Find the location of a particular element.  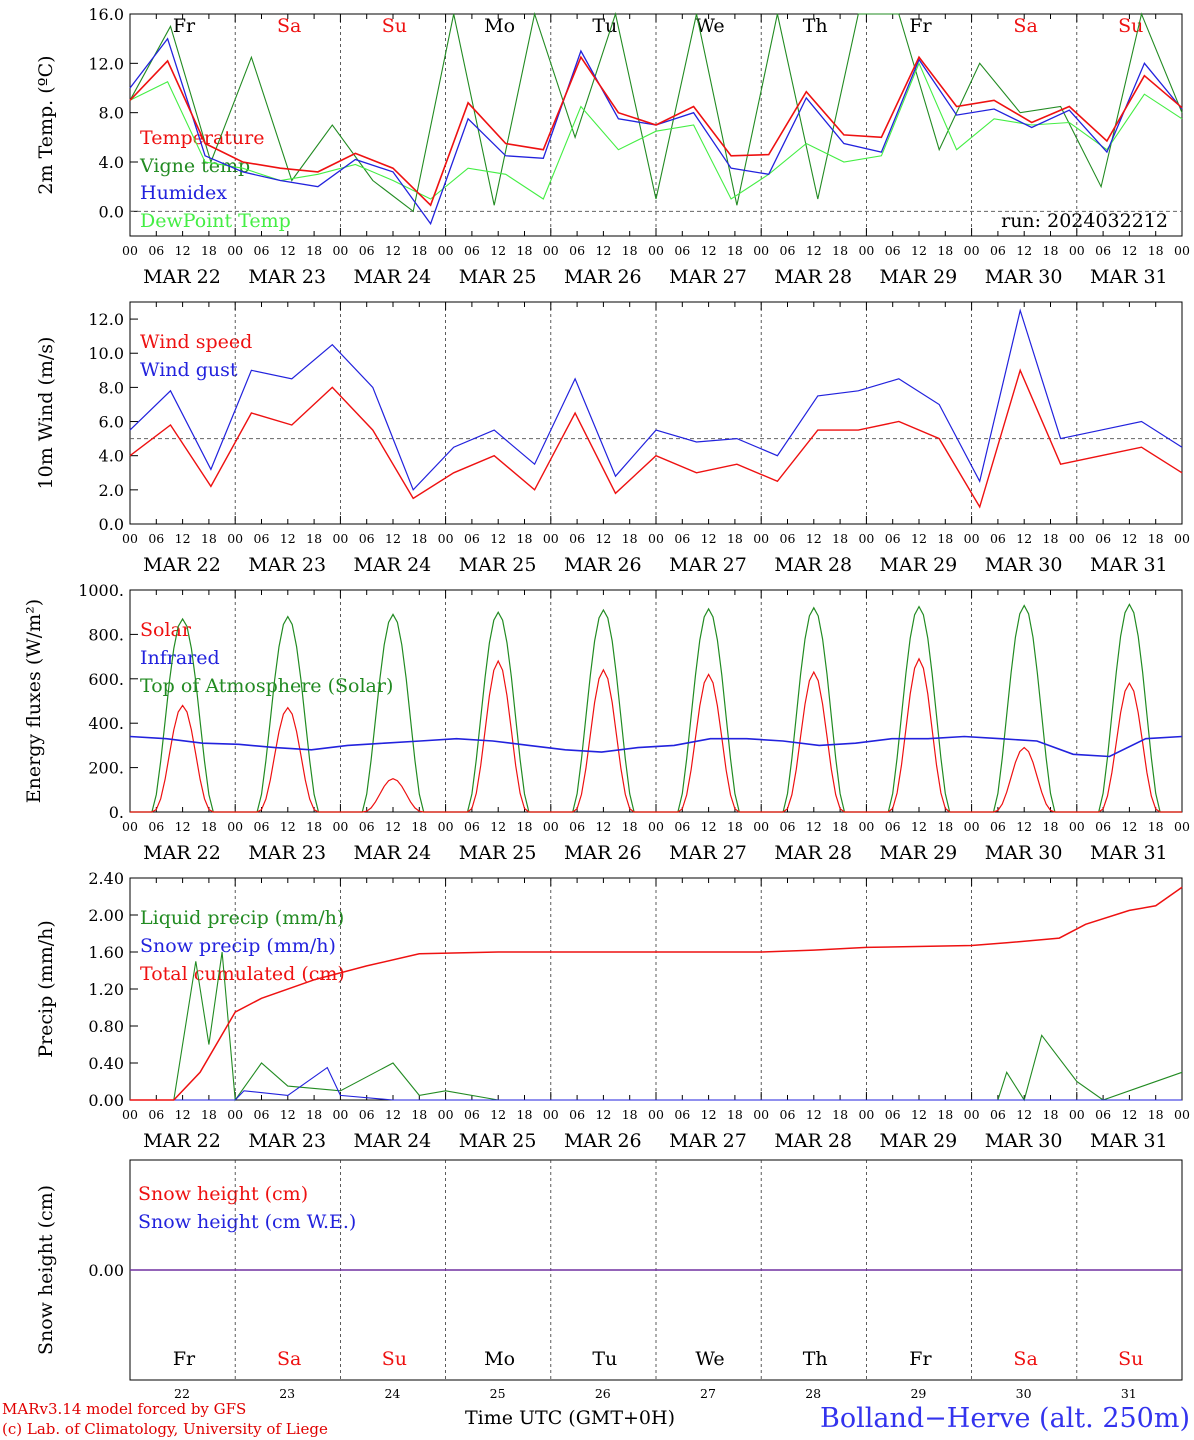

date-label: MAR 24 is located at coordinates (393, 565).